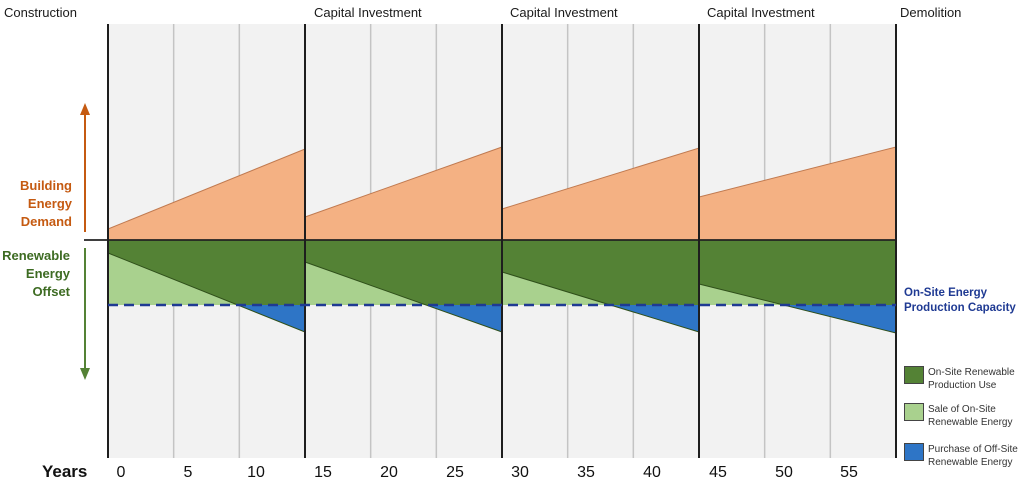 The image size is (1024, 487). I want to click on demand-arrow-head, so click(85, 109).